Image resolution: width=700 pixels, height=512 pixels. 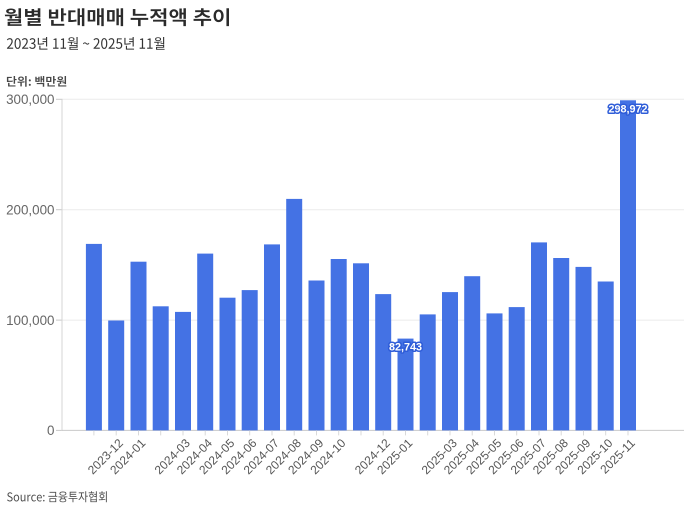 What do you see at coordinates (30, 320) in the screenshot?
I see `svg-text: 100,000` at bounding box center [30, 320].